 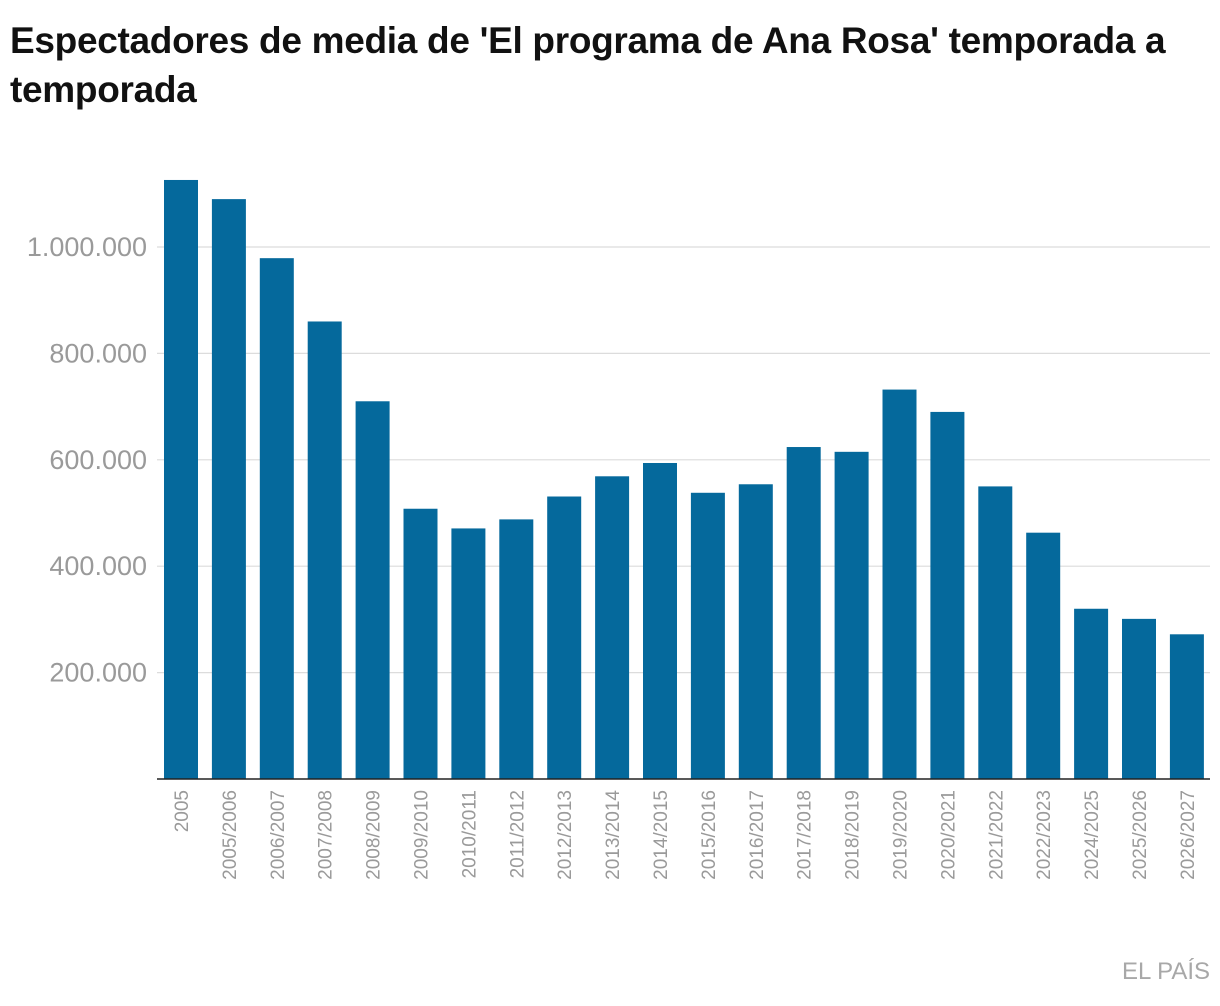 I want to click on x-tick-label: 2014/2015, so click(x=661, y=835).